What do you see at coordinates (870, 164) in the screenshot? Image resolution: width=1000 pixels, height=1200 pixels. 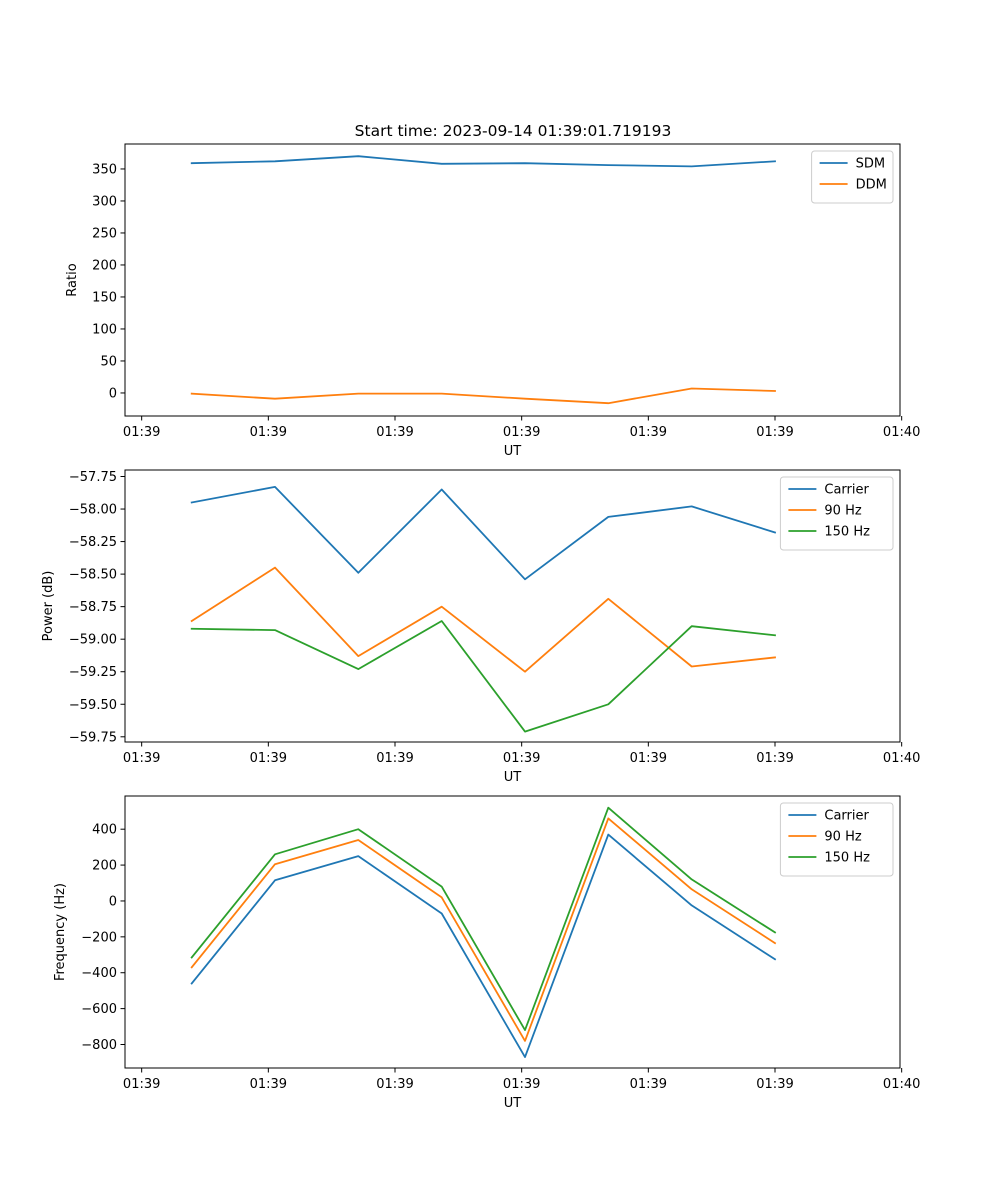 I see `legend-label: SDM` at bounding box center [870, 164].